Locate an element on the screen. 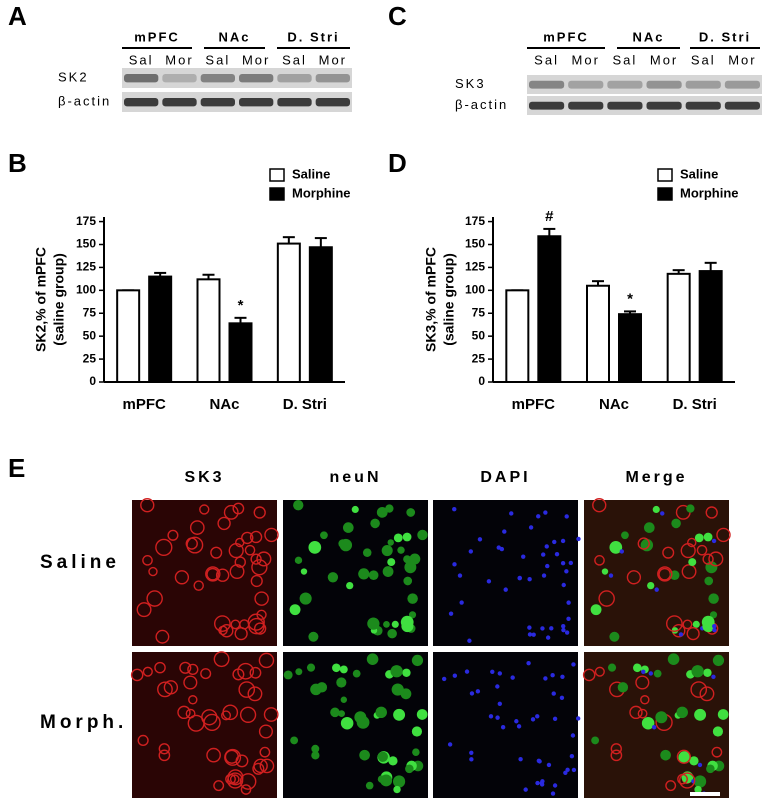  y-tick-label: 125 is located at coordinates (475, 267).